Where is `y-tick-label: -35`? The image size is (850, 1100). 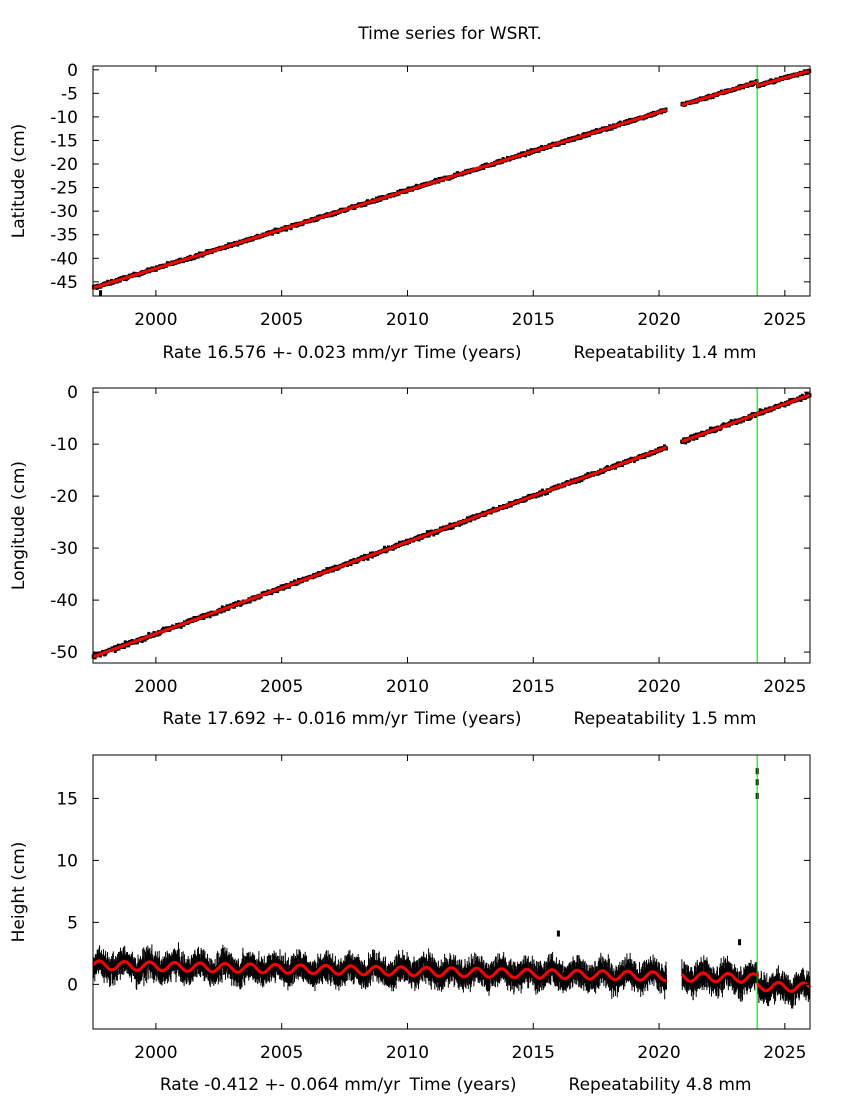
y-tick-label: -35 is located at coordinates (64, 236).